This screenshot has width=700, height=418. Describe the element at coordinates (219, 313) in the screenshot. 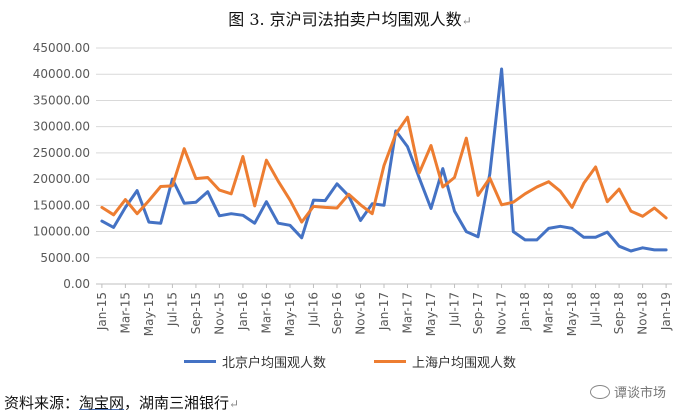

I see `x-tick-label: Nov-15` at that location.